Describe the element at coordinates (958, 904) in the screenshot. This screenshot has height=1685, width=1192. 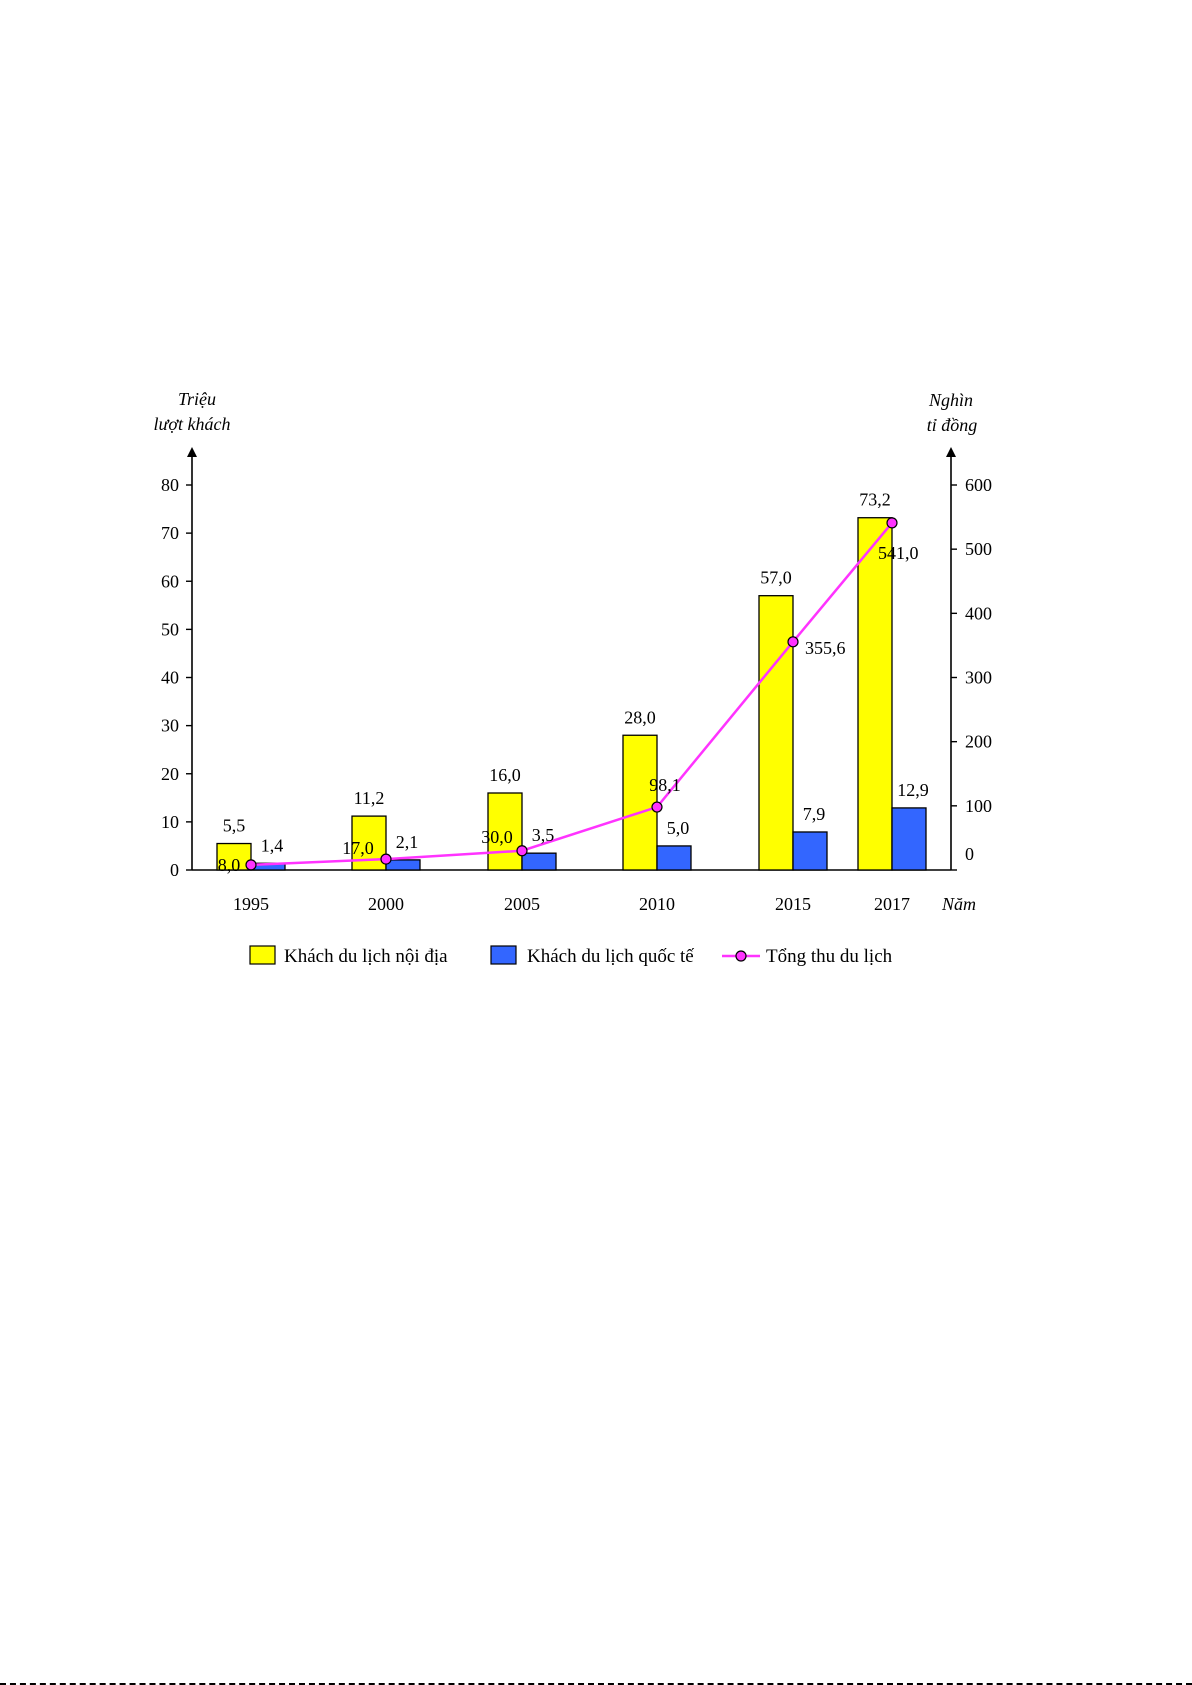
I see `x-axis-title: Năm` at that location.